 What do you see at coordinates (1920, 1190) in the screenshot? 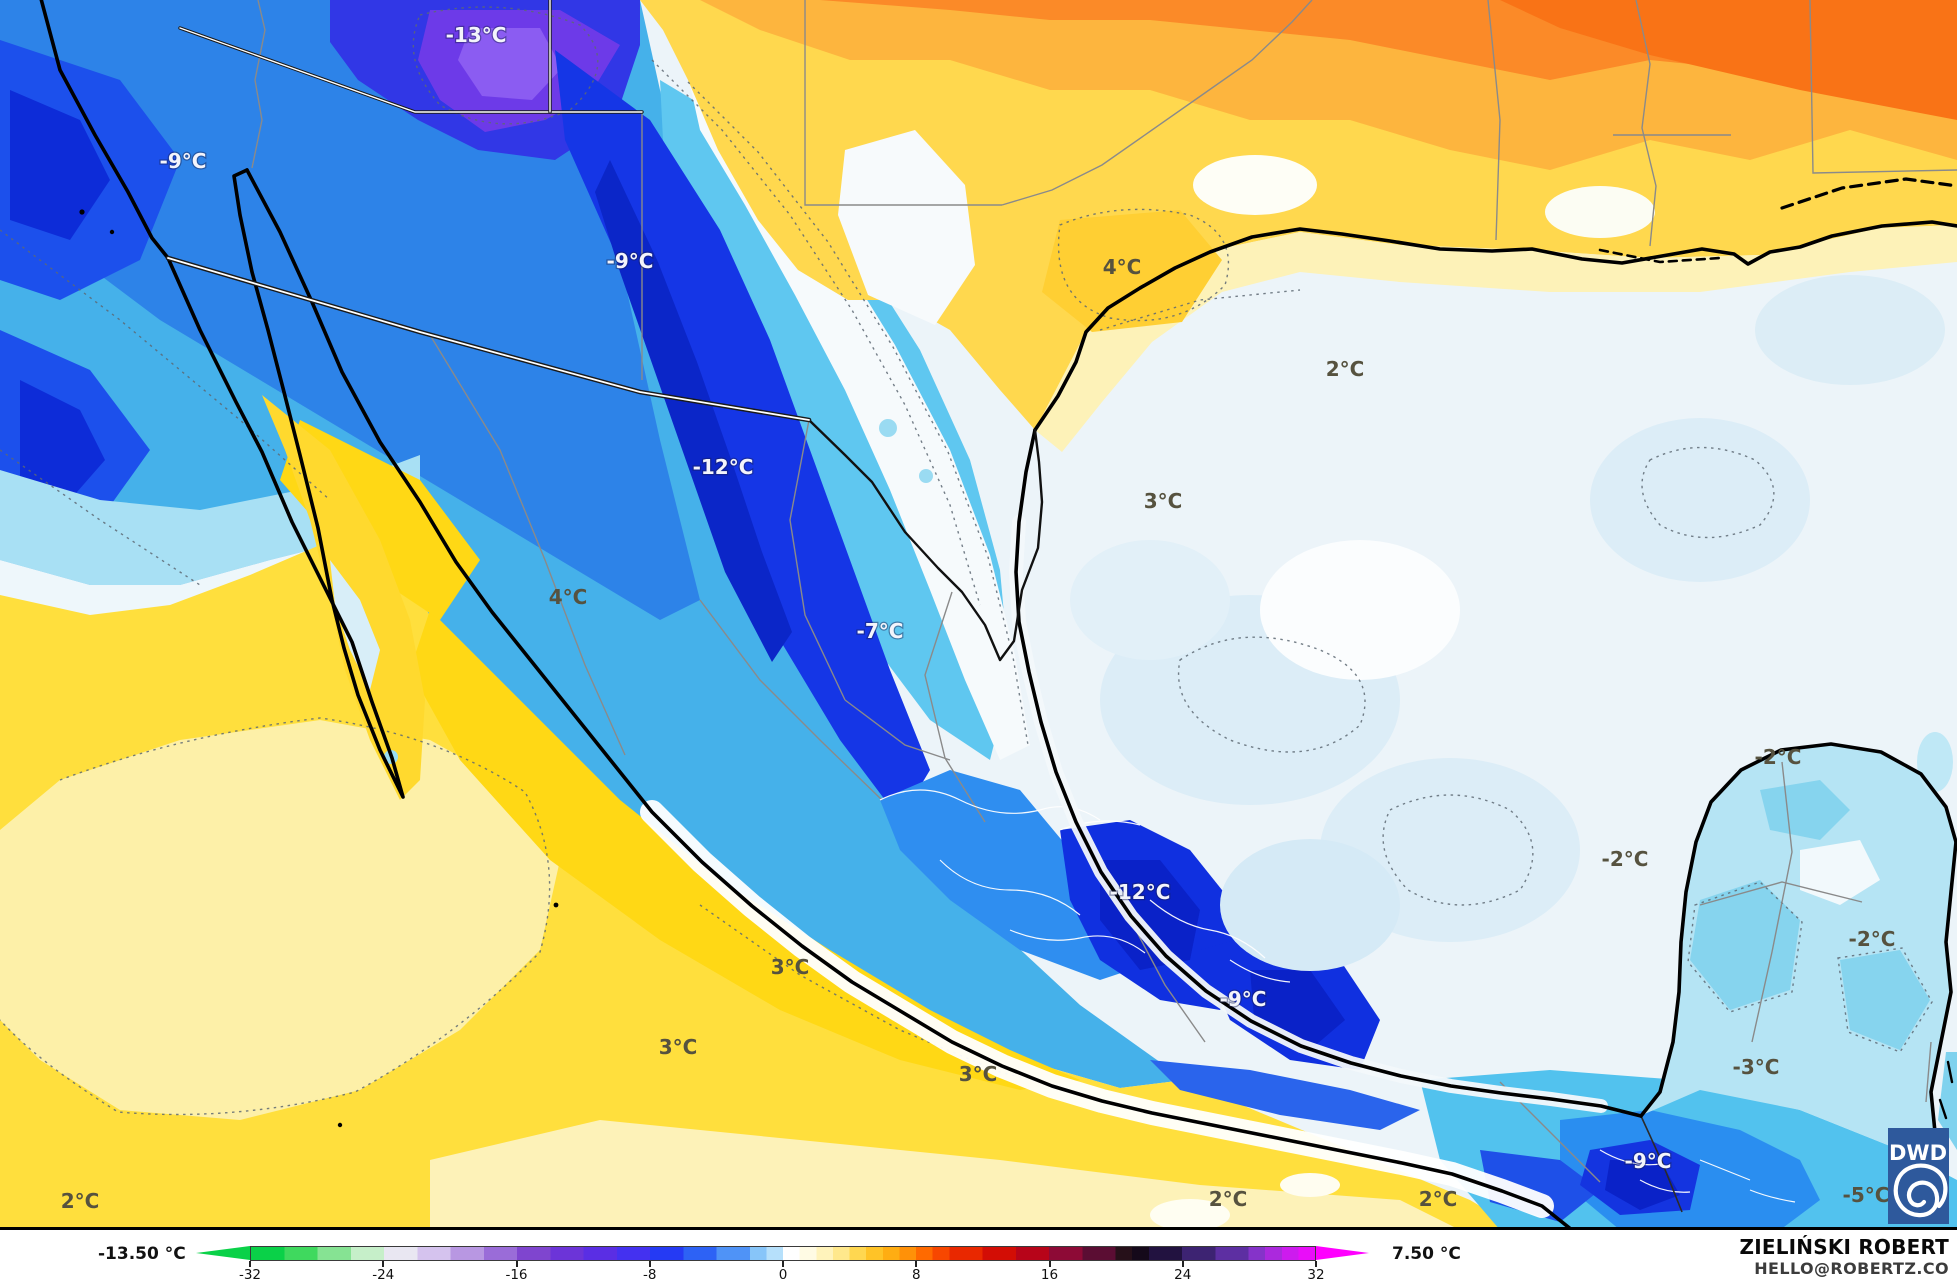
I see `dwd-spiral-icon` at bounding box center [1920, 1190].